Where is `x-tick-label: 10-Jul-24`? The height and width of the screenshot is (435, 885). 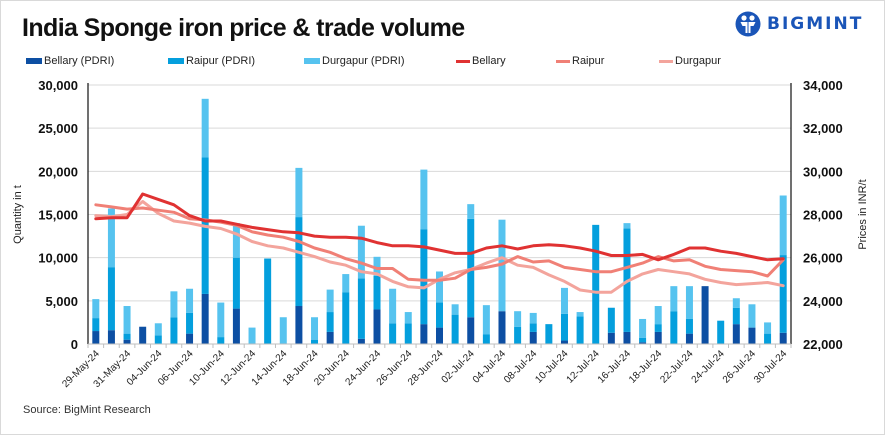
x-tick-label: 10-Jul-24 is located at coordinates (552, 367).